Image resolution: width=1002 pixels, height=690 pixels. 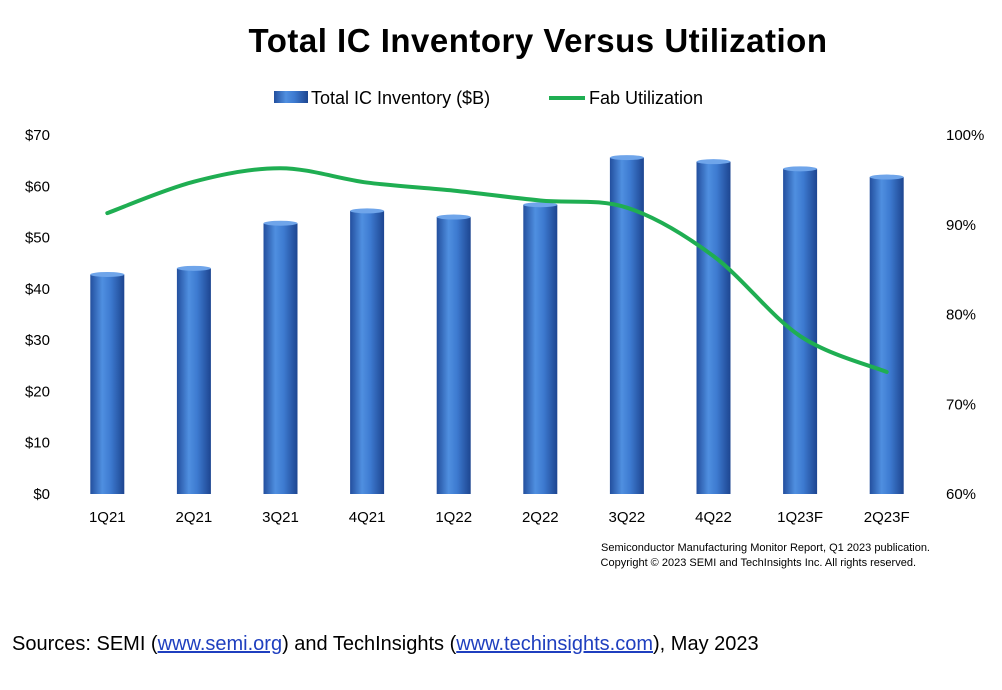 I want to click on legend-label-inventory: Total IC Inventory ($B), so click(x=400, y=98).